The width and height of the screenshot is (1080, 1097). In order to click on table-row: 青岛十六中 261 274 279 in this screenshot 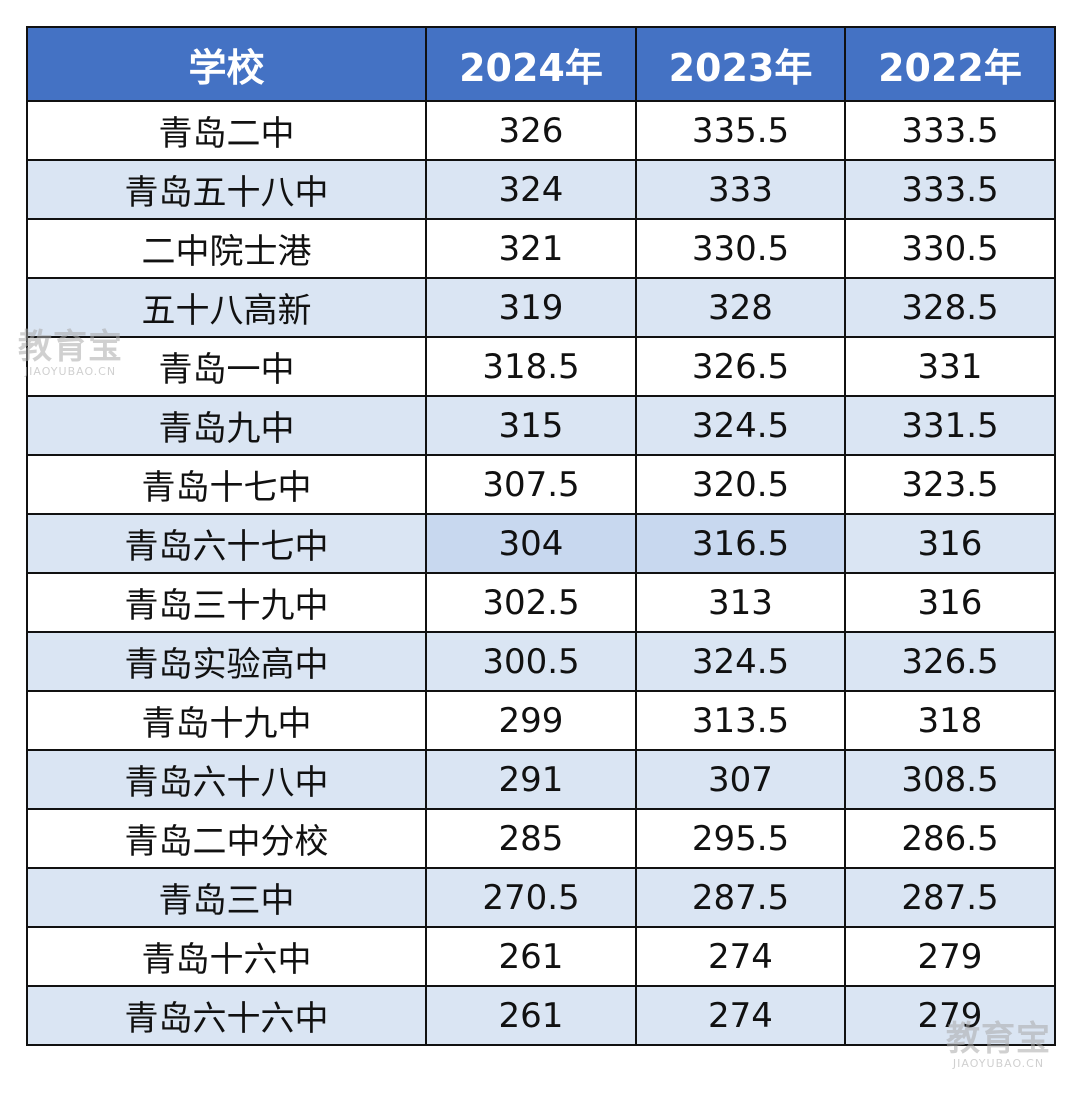, I will do `click(541, 956)`.